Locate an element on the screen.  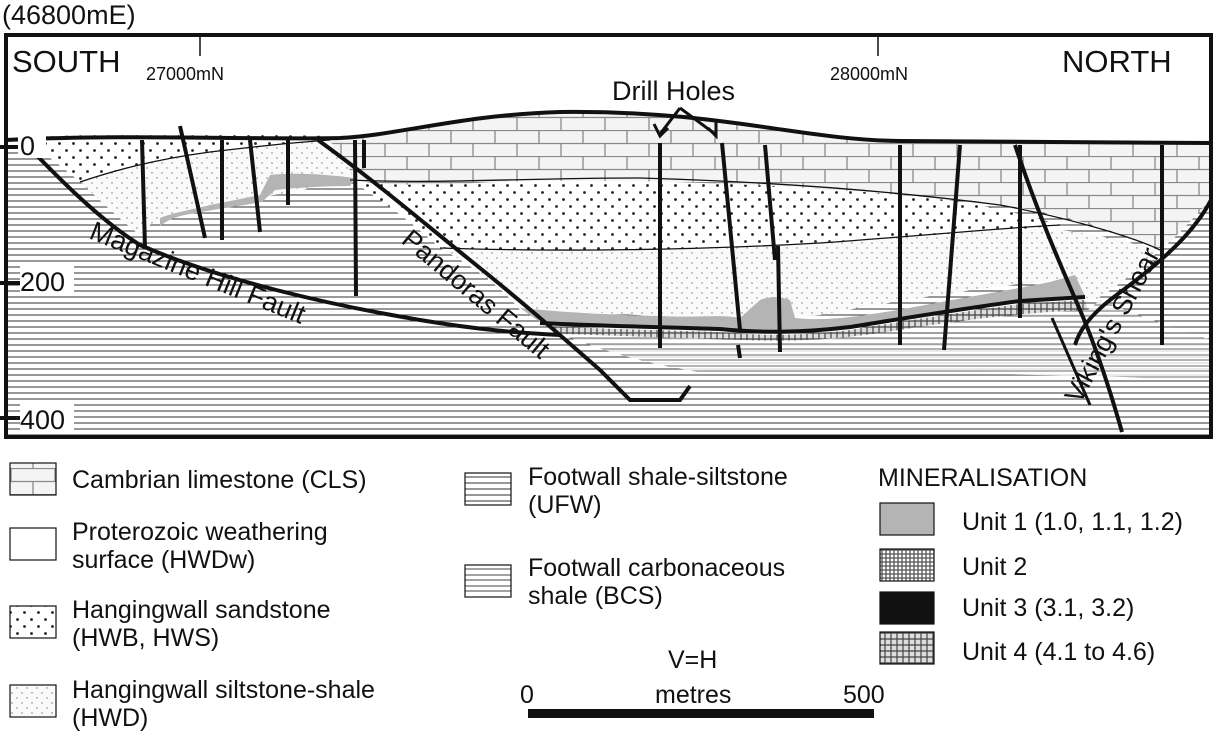
legend-bcs-label-2: shale (BCS) is located at coordinates (595, 596).